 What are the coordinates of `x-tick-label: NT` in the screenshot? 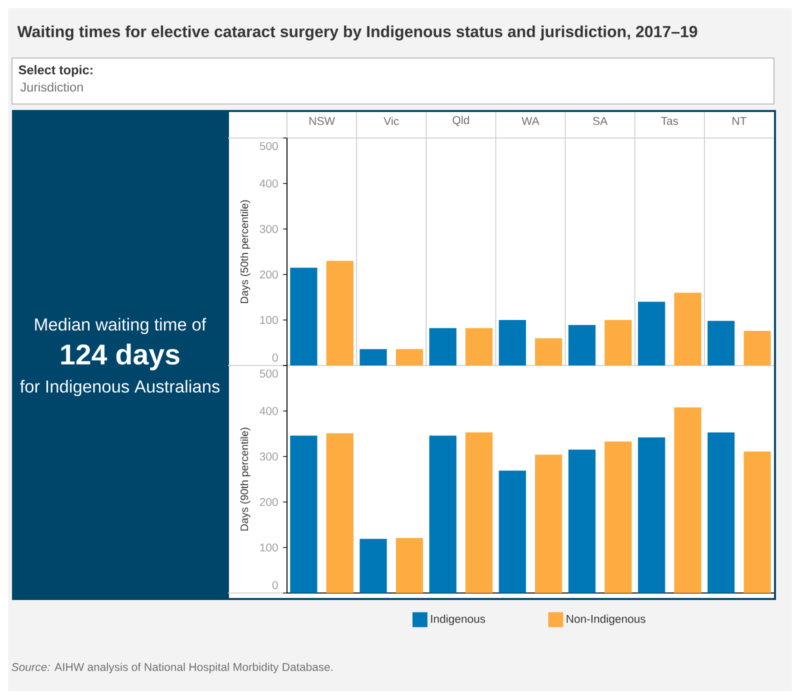 It's located at (739, 121).